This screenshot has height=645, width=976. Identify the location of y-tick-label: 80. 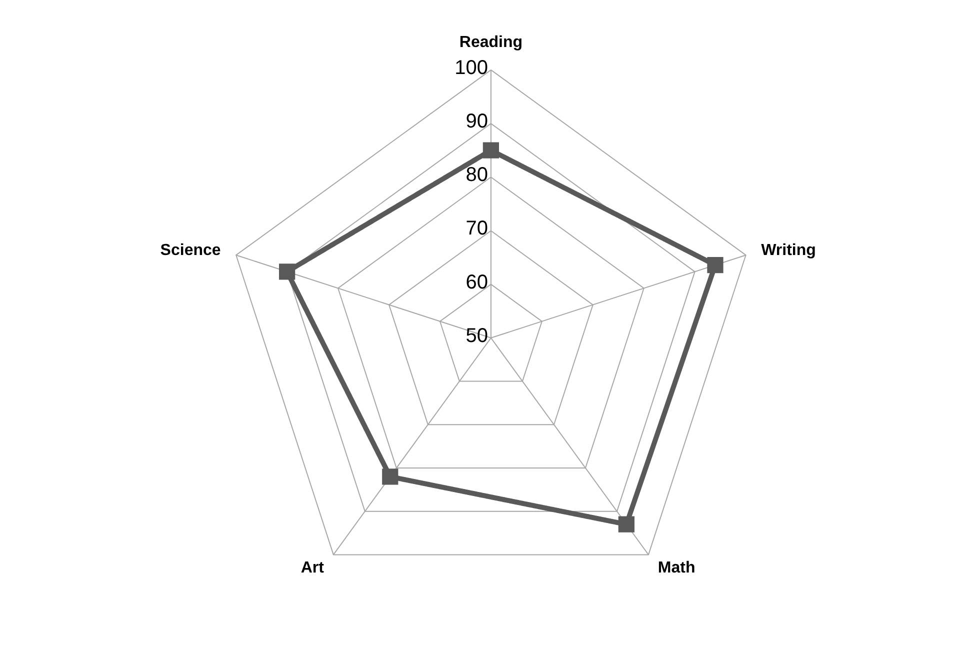
(477, 175).